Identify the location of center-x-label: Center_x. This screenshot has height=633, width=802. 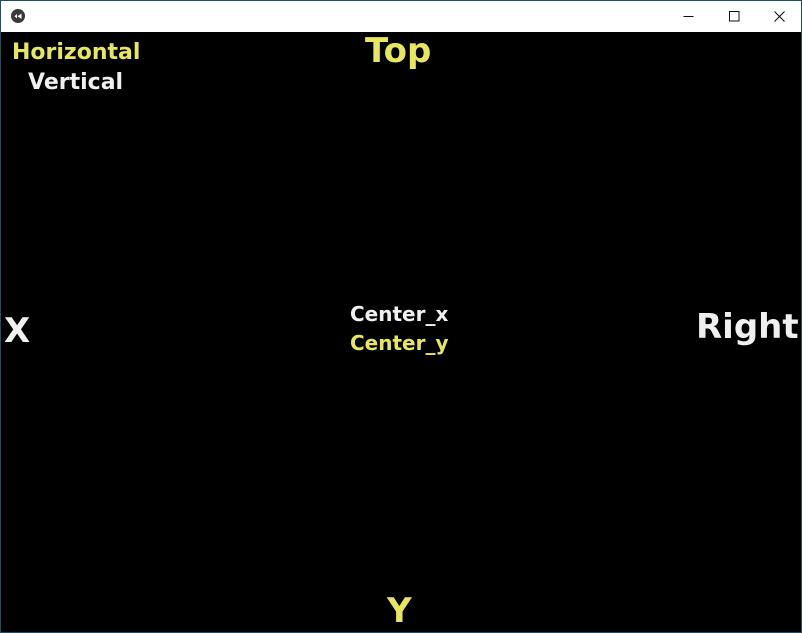
(399, 314).